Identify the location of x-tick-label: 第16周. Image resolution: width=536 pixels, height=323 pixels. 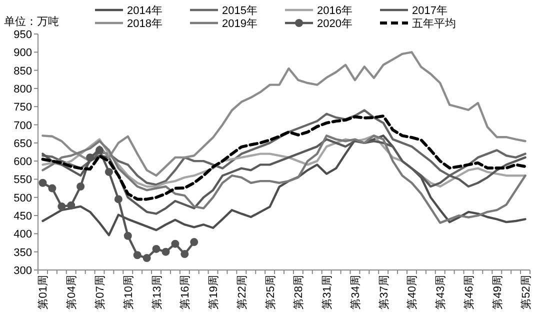
(186, 292).